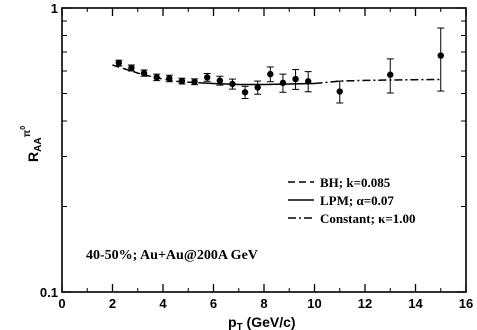 The width and height of the screenshot is (477, 330). I want to click on x-tick-label: 8, so click(263, 303).